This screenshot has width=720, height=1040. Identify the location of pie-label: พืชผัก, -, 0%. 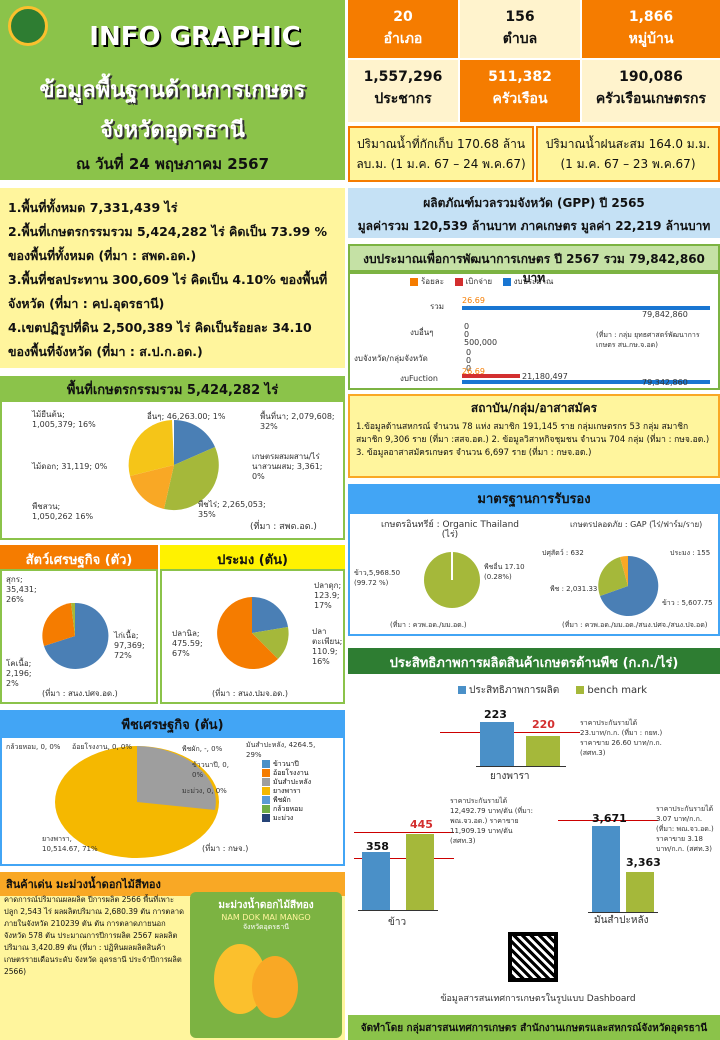
(202, 749).